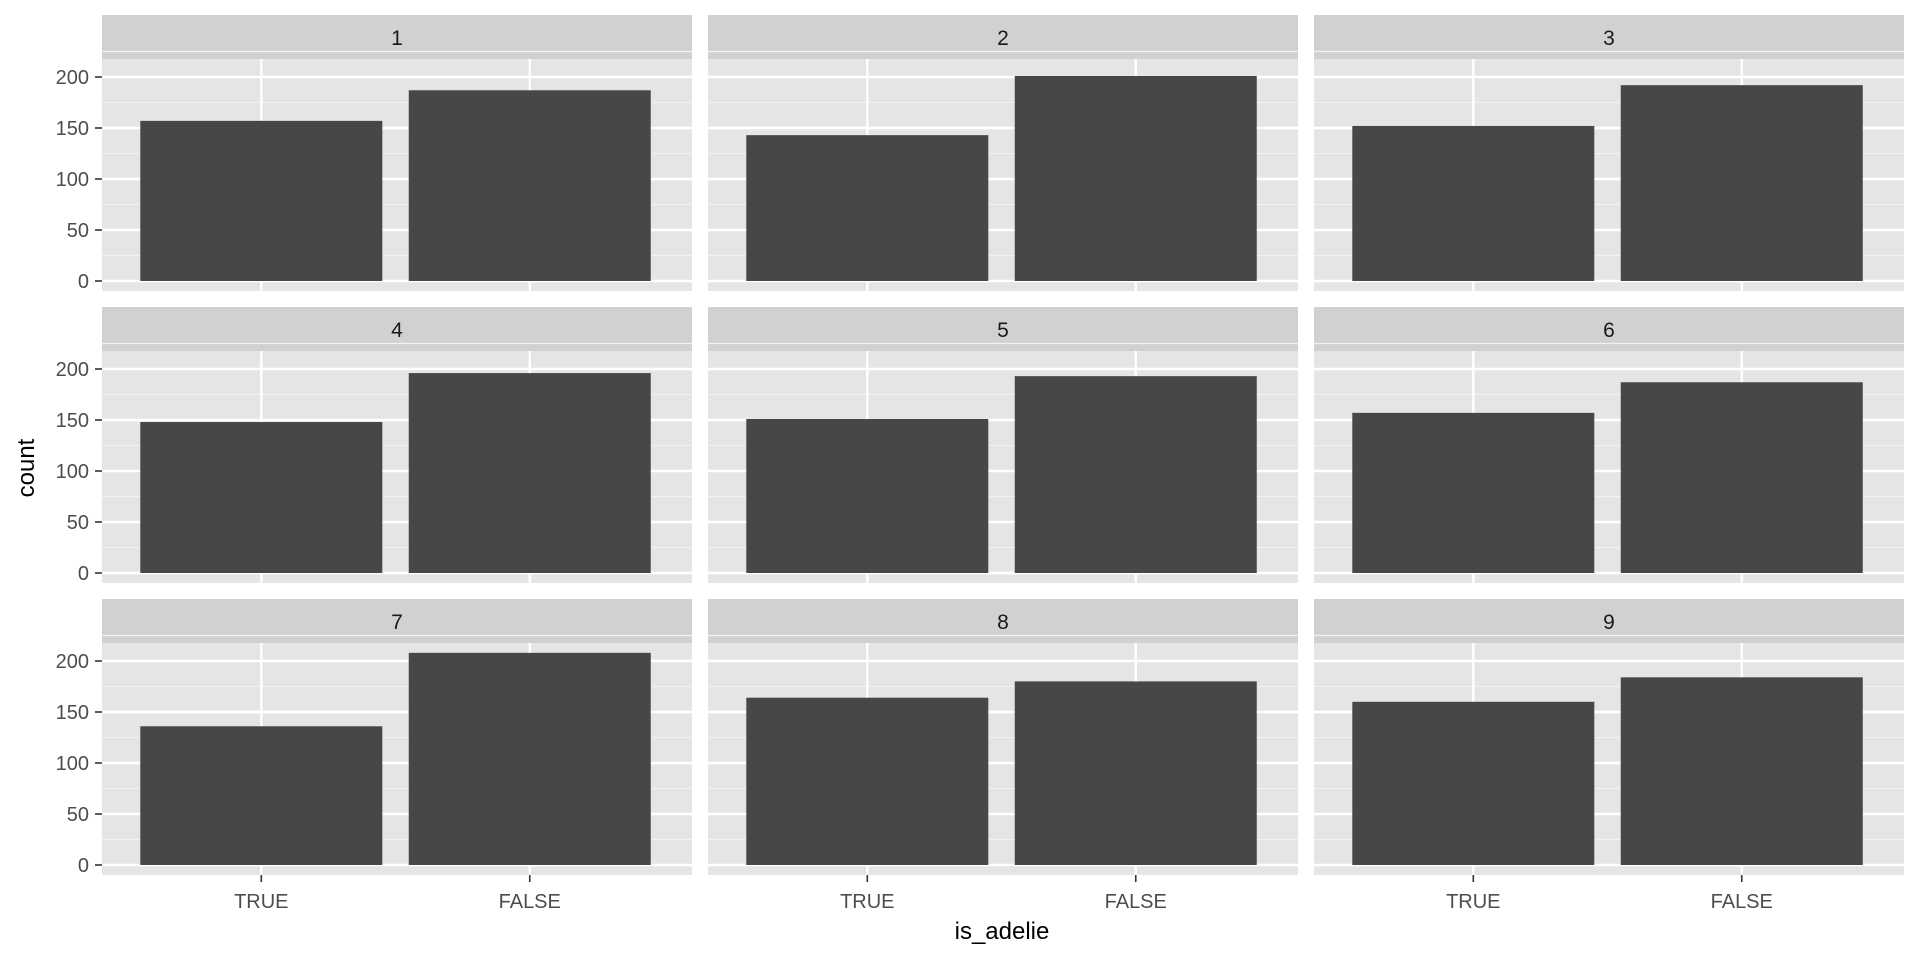  What do you see at coordinates (1609, 38) in the screenshot?
I see `facet-strip-label: 3` at bounding box center [1609, 38].